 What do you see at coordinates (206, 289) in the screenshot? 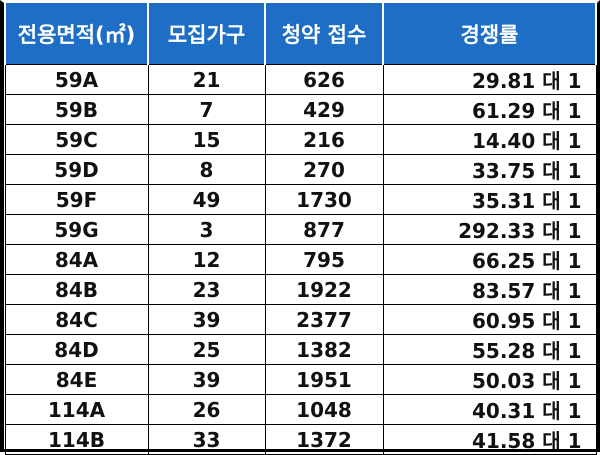
I see `cell-units: 23` at bounding box center [206, 289].